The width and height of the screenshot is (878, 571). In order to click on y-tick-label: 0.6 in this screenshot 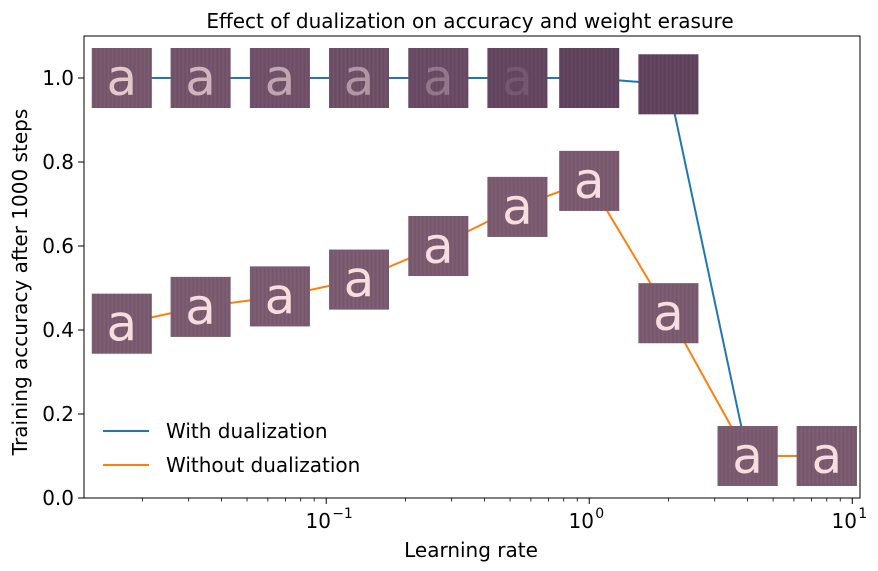, I will do `click(58, 246)`.